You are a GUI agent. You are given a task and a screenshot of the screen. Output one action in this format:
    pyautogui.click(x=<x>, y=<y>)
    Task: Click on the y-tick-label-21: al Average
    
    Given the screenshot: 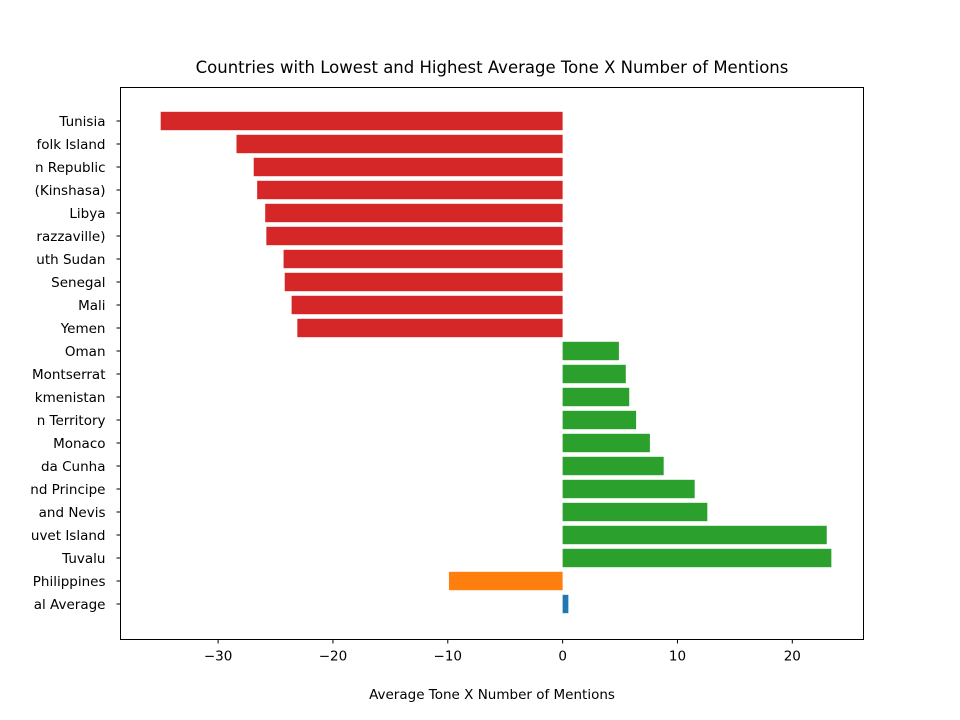 What is the action you would take?
    pyautogui.click(x=70, y=605)
    